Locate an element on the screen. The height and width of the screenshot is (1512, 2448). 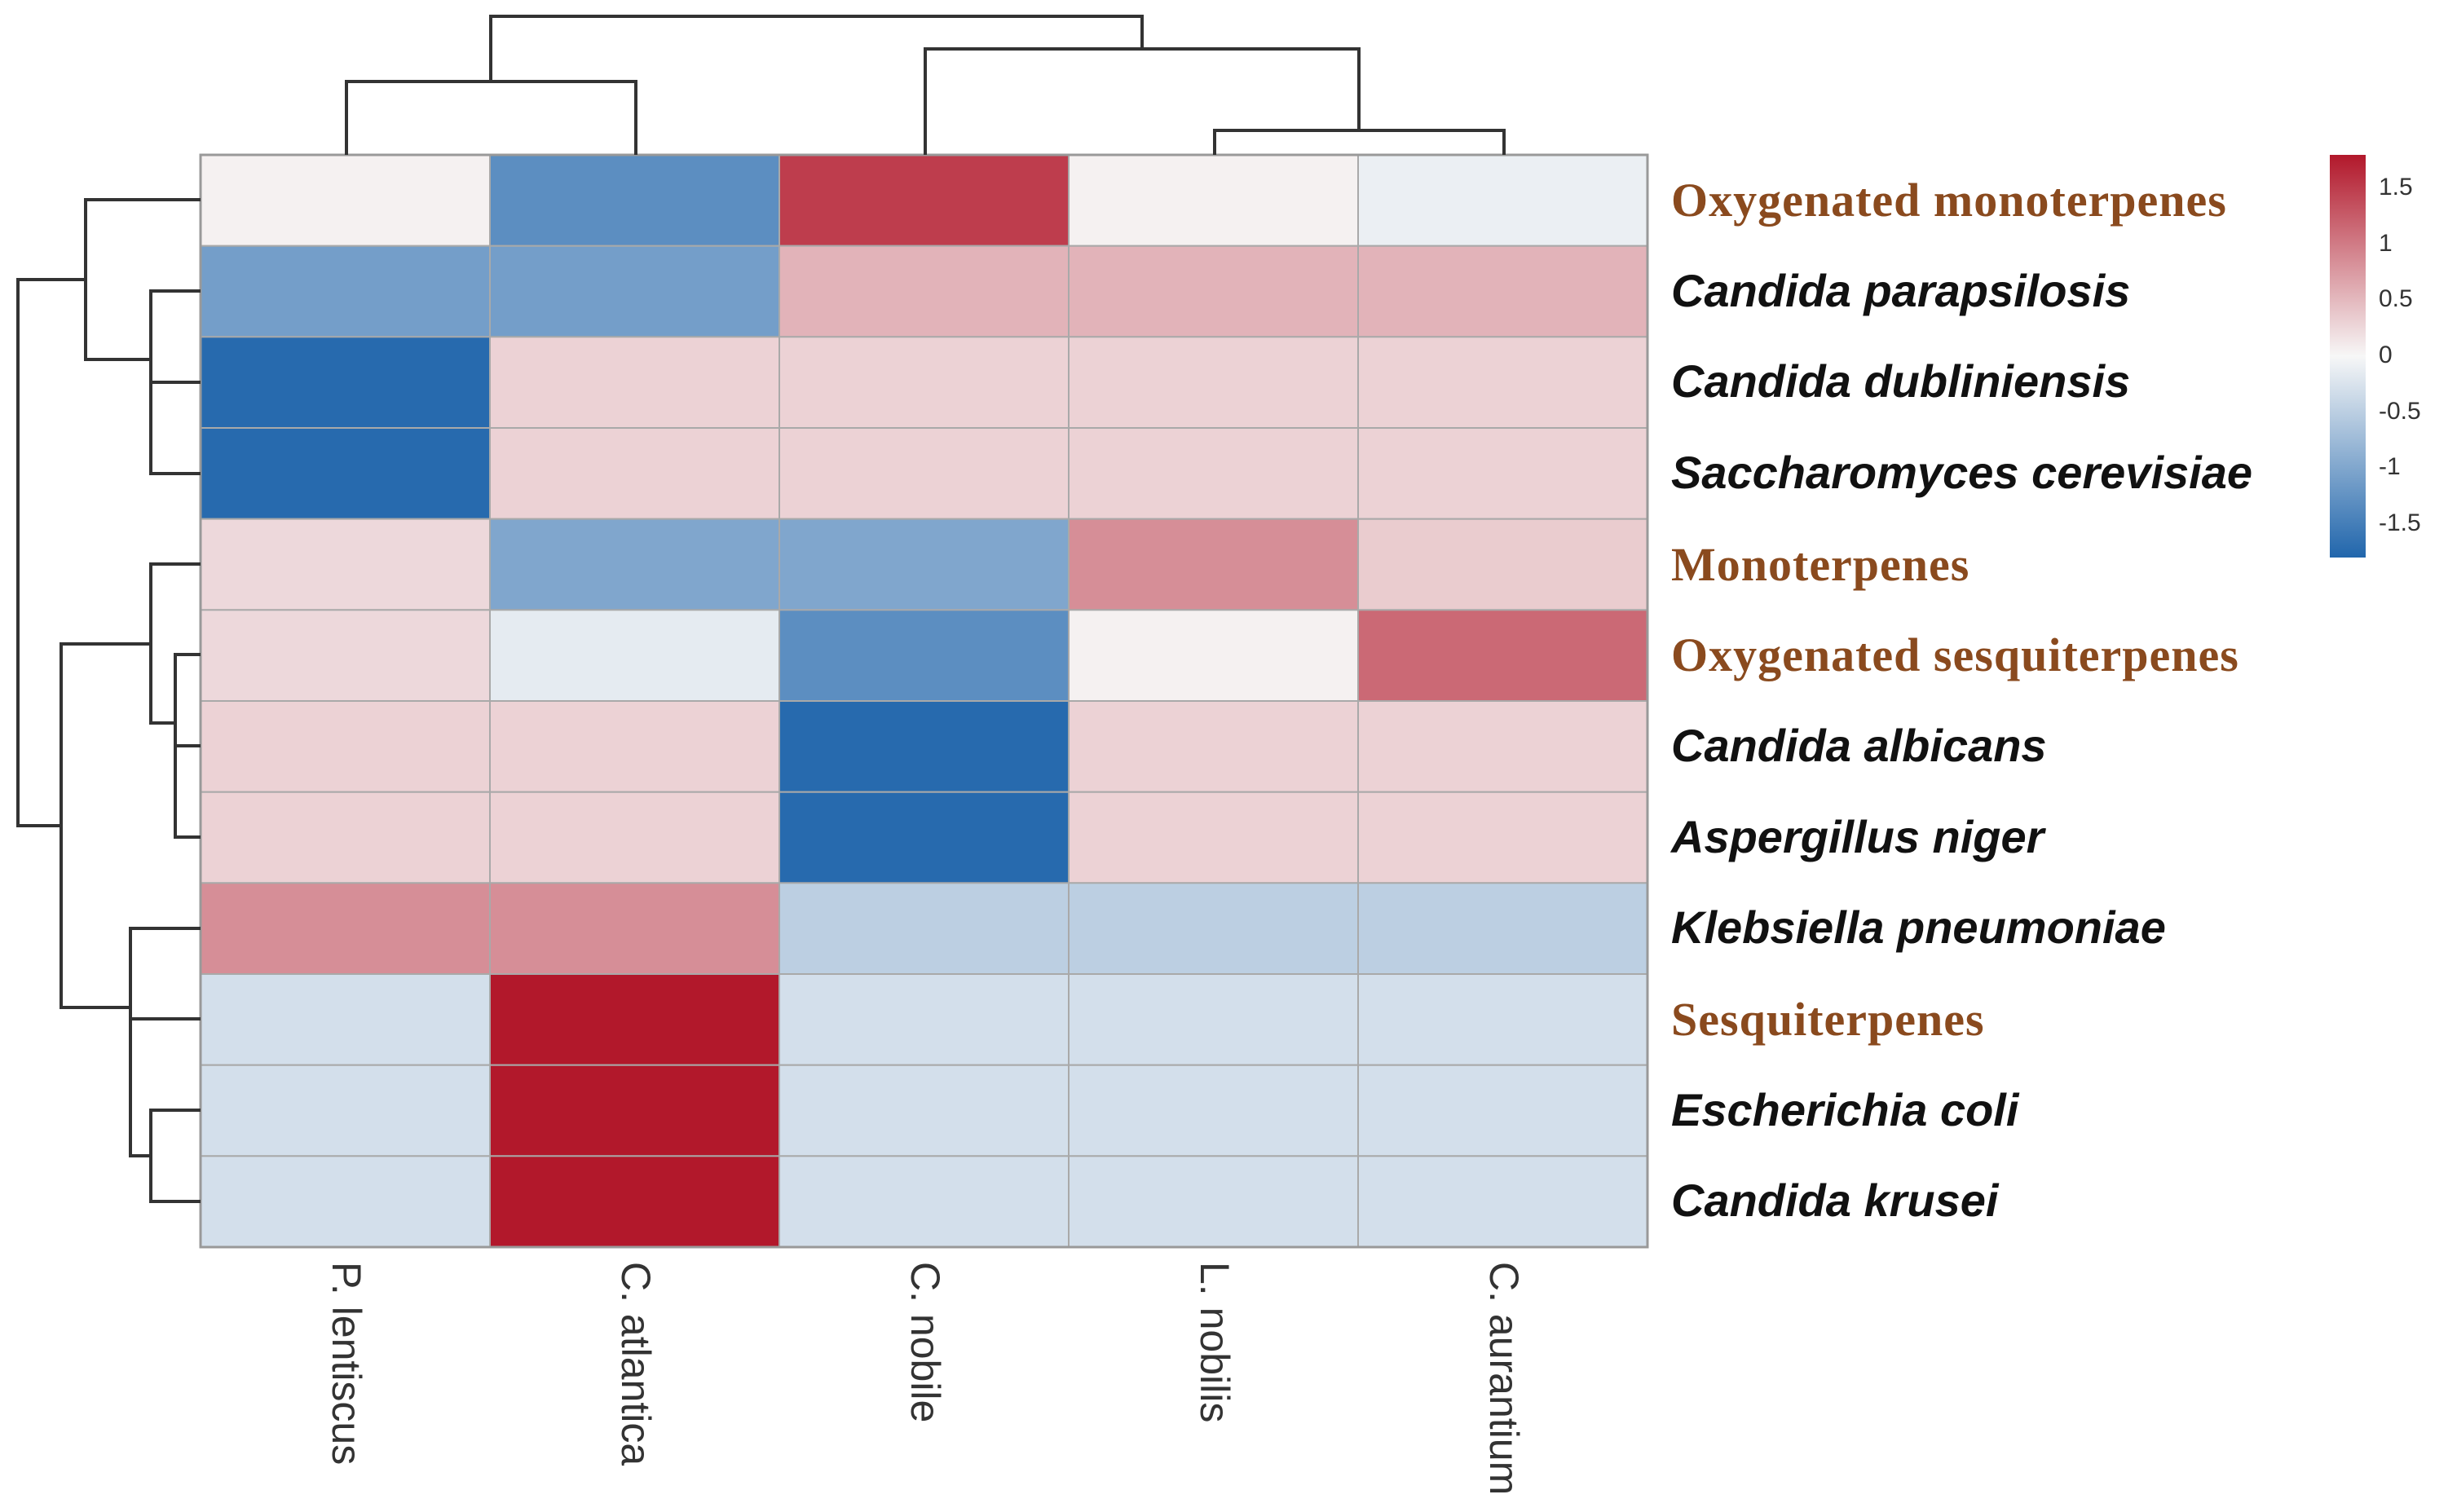
row-label-candida-parapsilosis: Candida parapsilosis is located at coordinates (1901, 290).